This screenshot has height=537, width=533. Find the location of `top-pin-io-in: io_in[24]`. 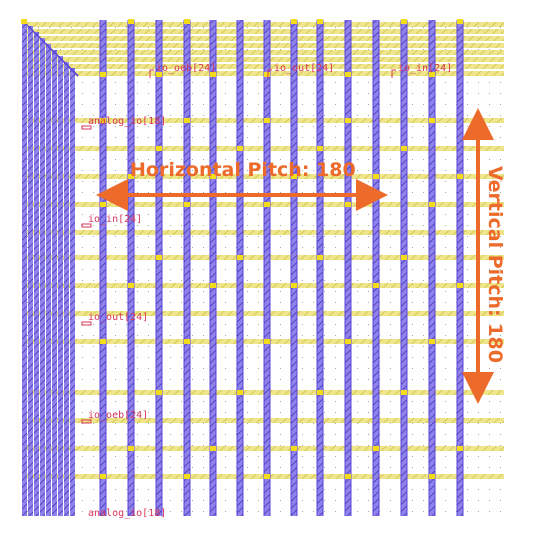

top-pin-io-in: io_in[24] is located at coordinates (425, 68).